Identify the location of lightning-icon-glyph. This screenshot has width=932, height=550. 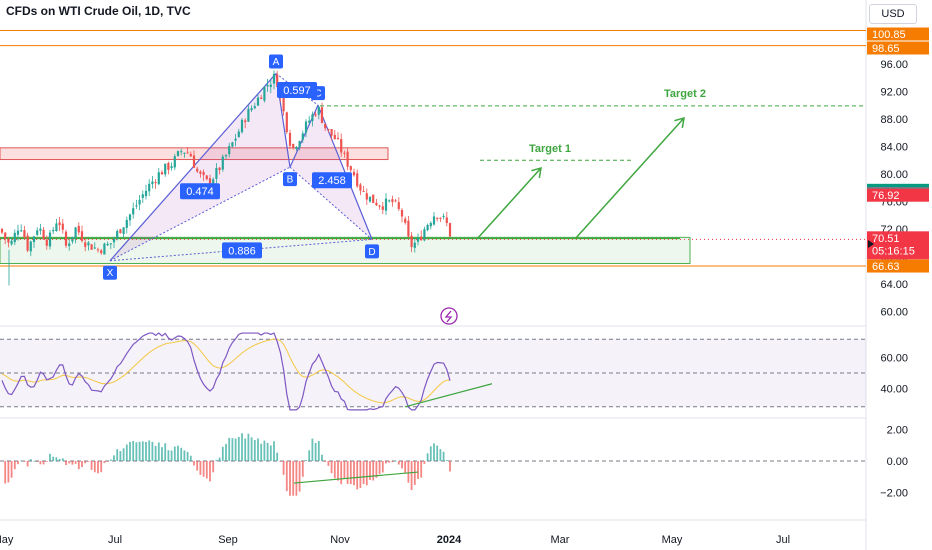
(448, 316).